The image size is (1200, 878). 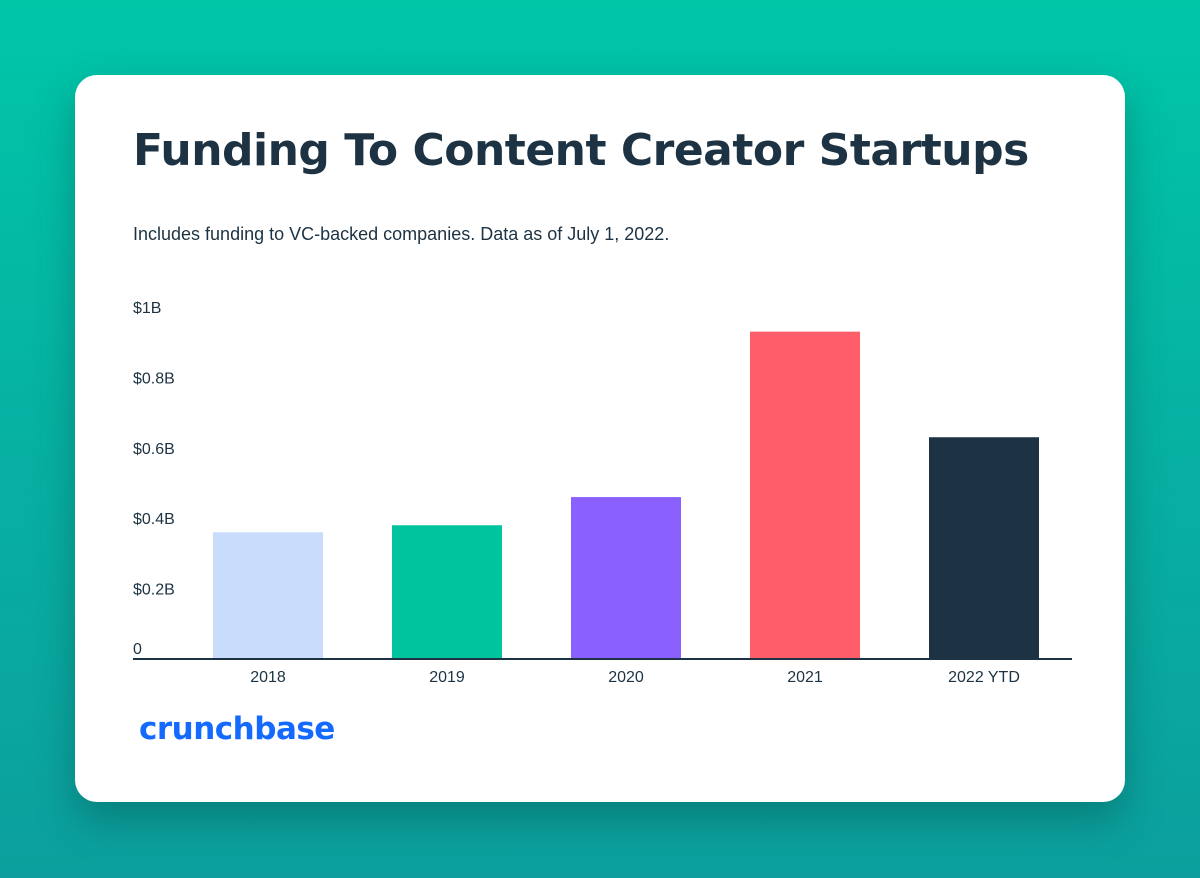 What do you see at coordinates (626, 677) in the screenshot?
I see `x-tick-label: 2020` at bounding box center [626, 677].